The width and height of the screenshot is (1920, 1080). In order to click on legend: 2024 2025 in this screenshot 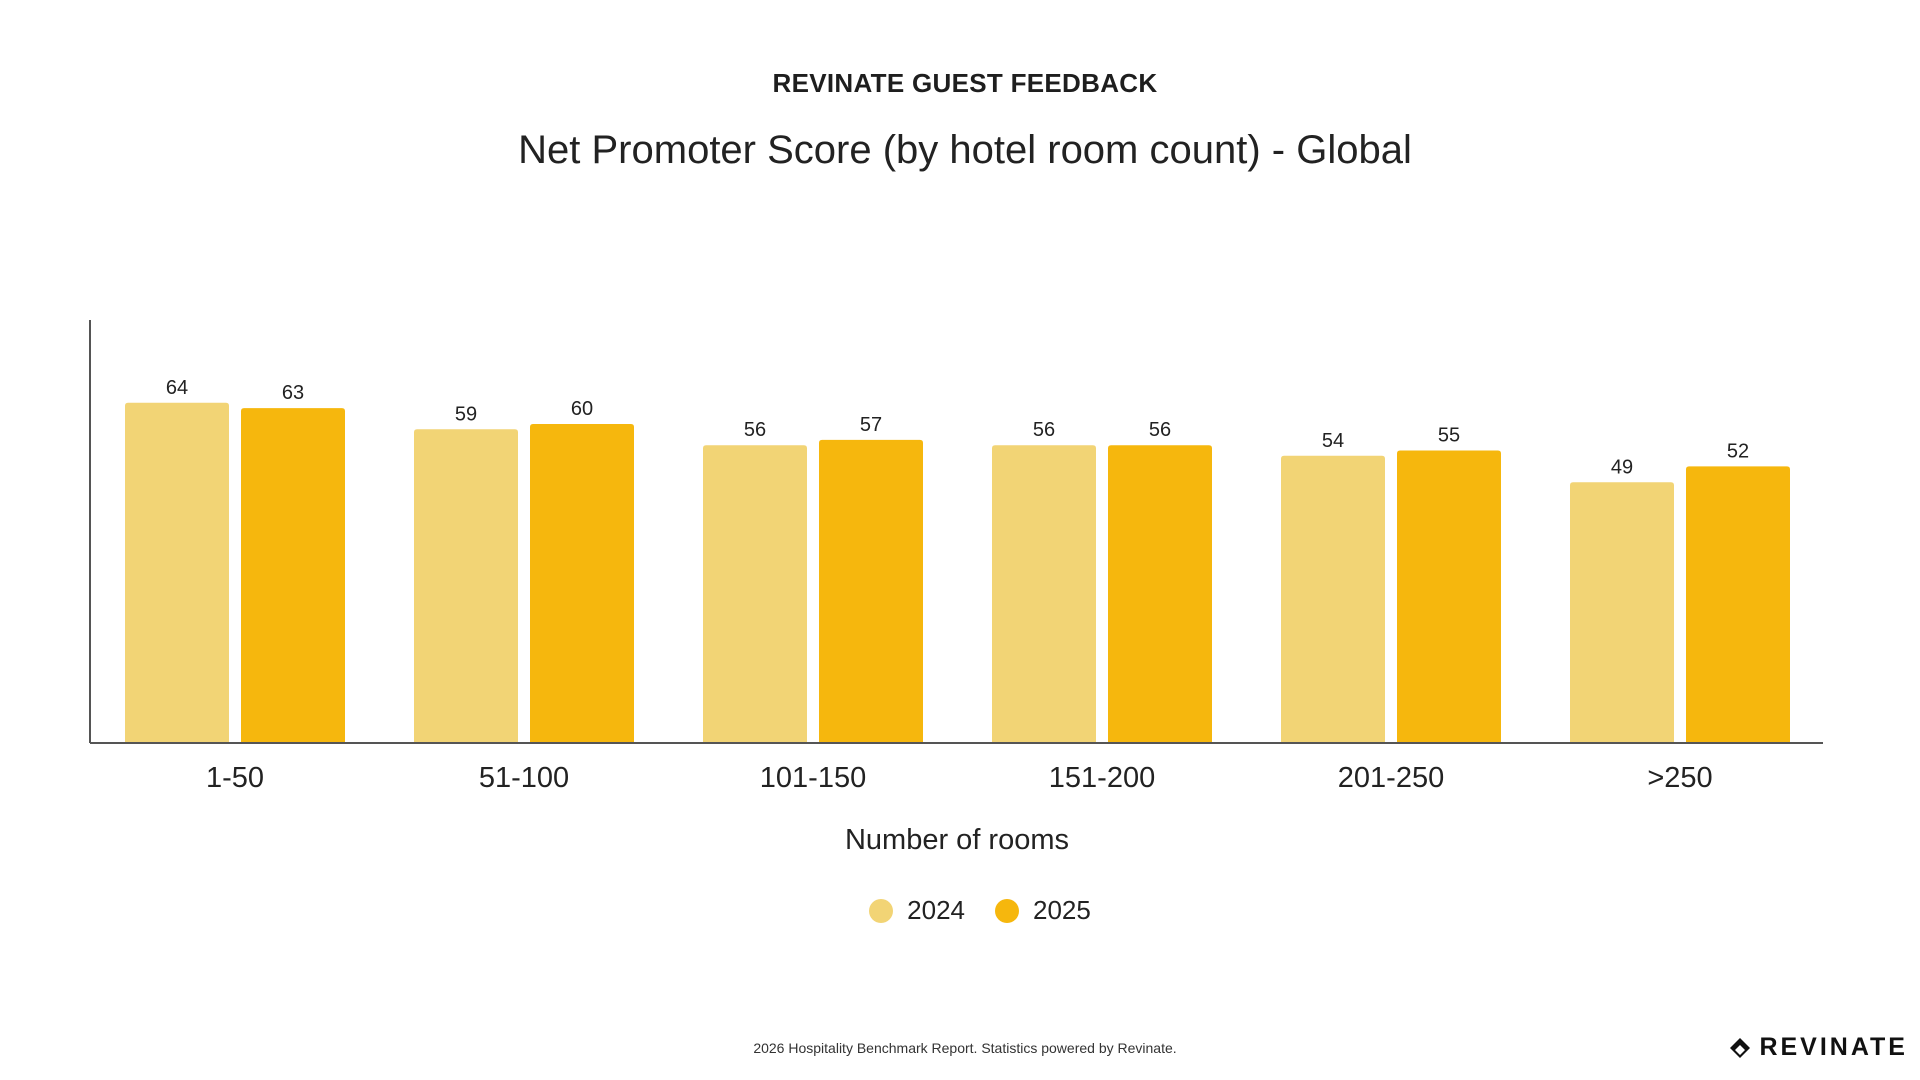, I will do `click(960, 910)`.